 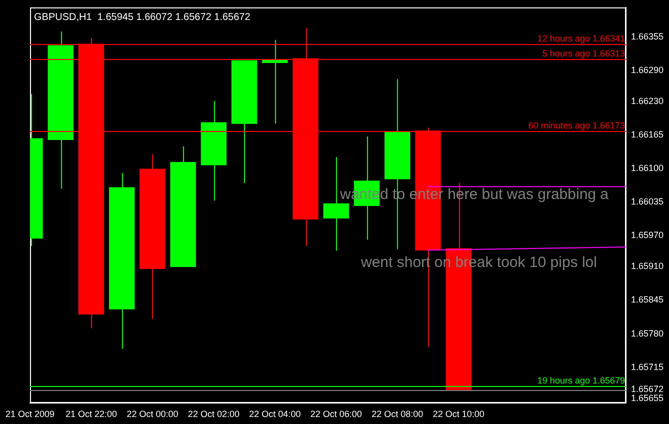 What do you see at coordinates (647, 367) in the screenshot?
I see `y-tick-label: 1.65715` at bounding box center [647, 367].